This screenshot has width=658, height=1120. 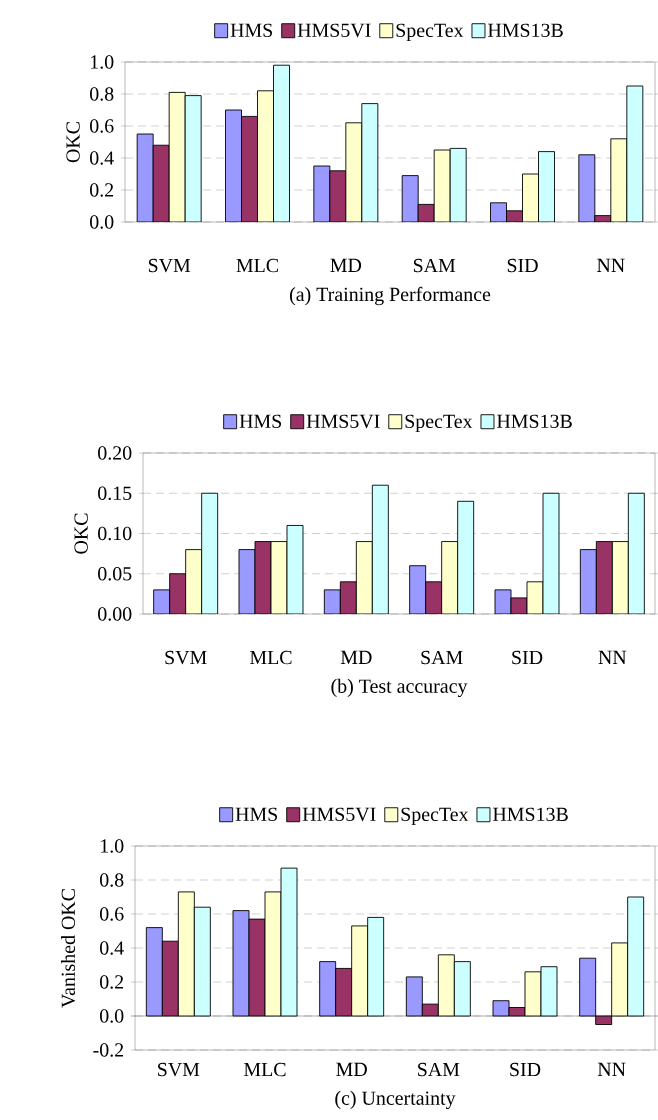 I want to click on text: (c) Uncertainty, so click(x=395, y=1099).